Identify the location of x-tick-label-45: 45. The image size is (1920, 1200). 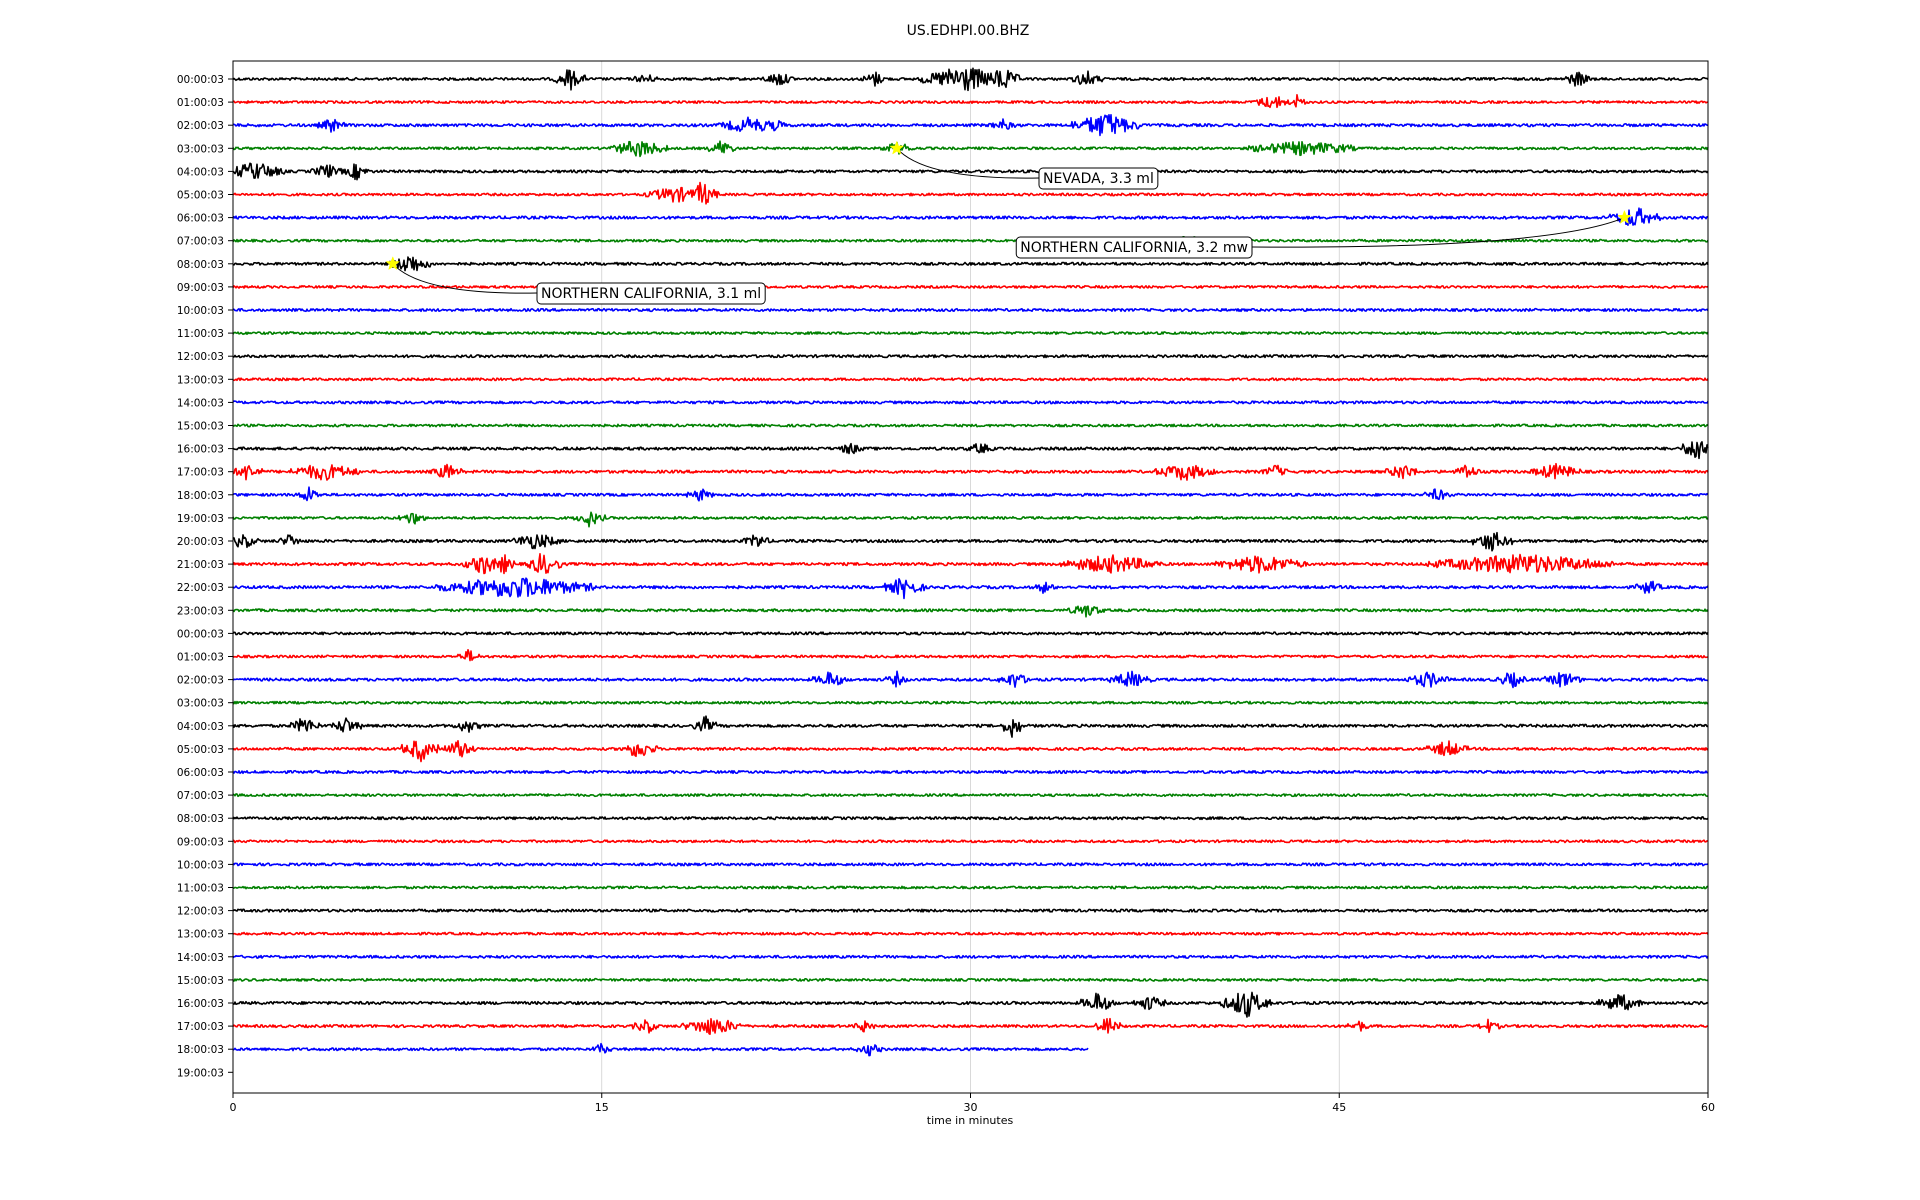
(1339, 1107).